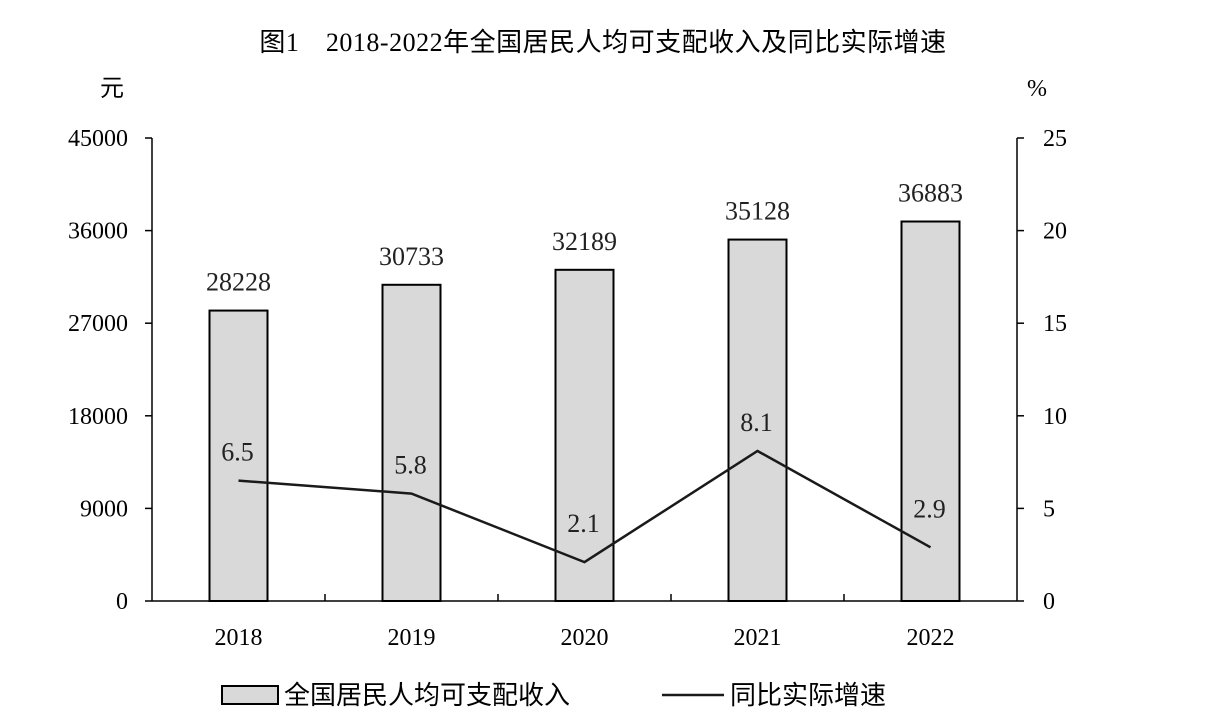  I want to click on legend-bar-label: 全国居民人均可支配收入, so click(427, 695).